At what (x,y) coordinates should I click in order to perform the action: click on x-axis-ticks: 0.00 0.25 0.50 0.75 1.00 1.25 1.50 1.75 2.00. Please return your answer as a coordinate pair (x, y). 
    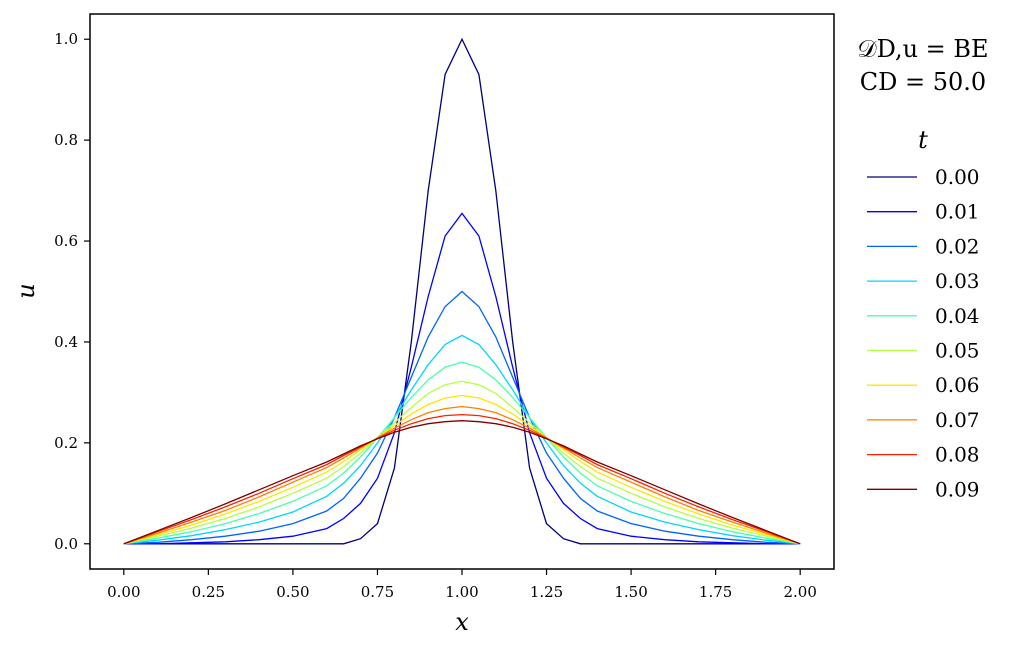
    Looking at the image, I should click on (462, 585).